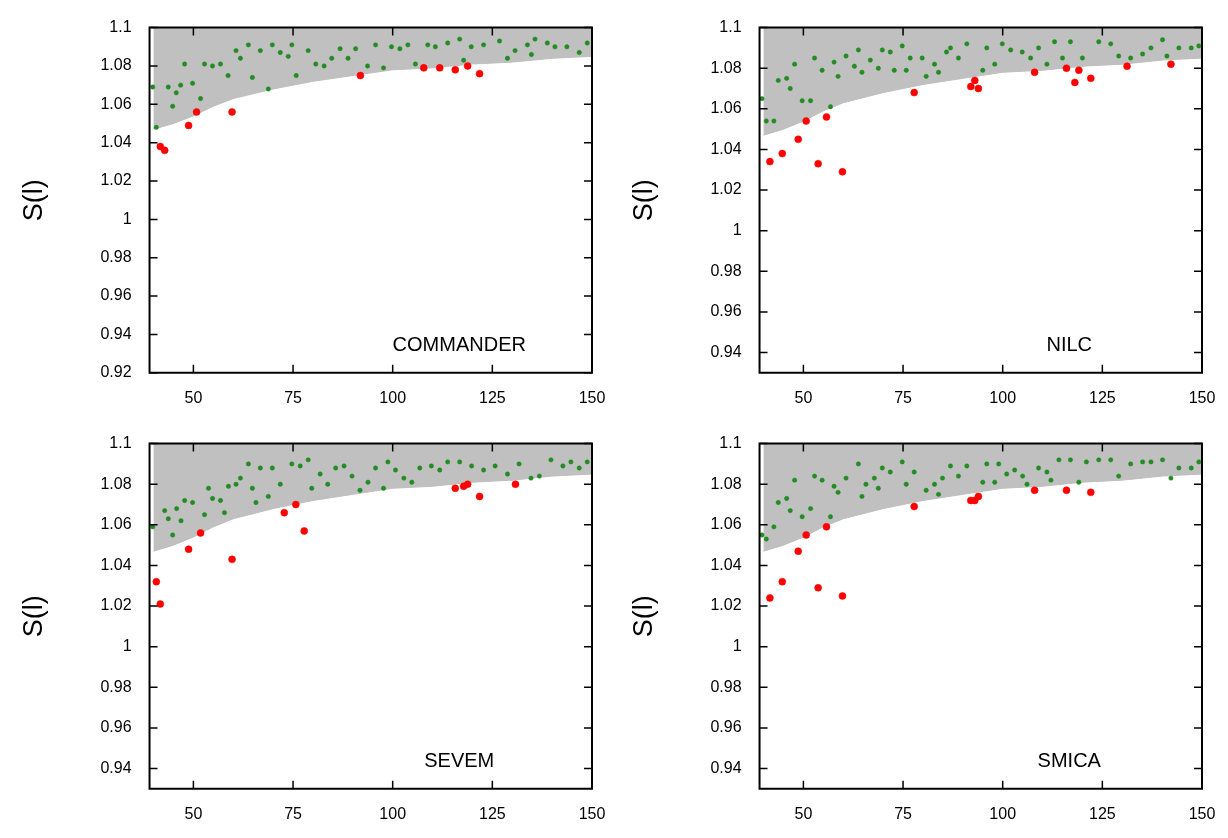 The width and height of the screenshot is (1228, 838). I want to click on annotation: COMMANDER, so click(459, 343).